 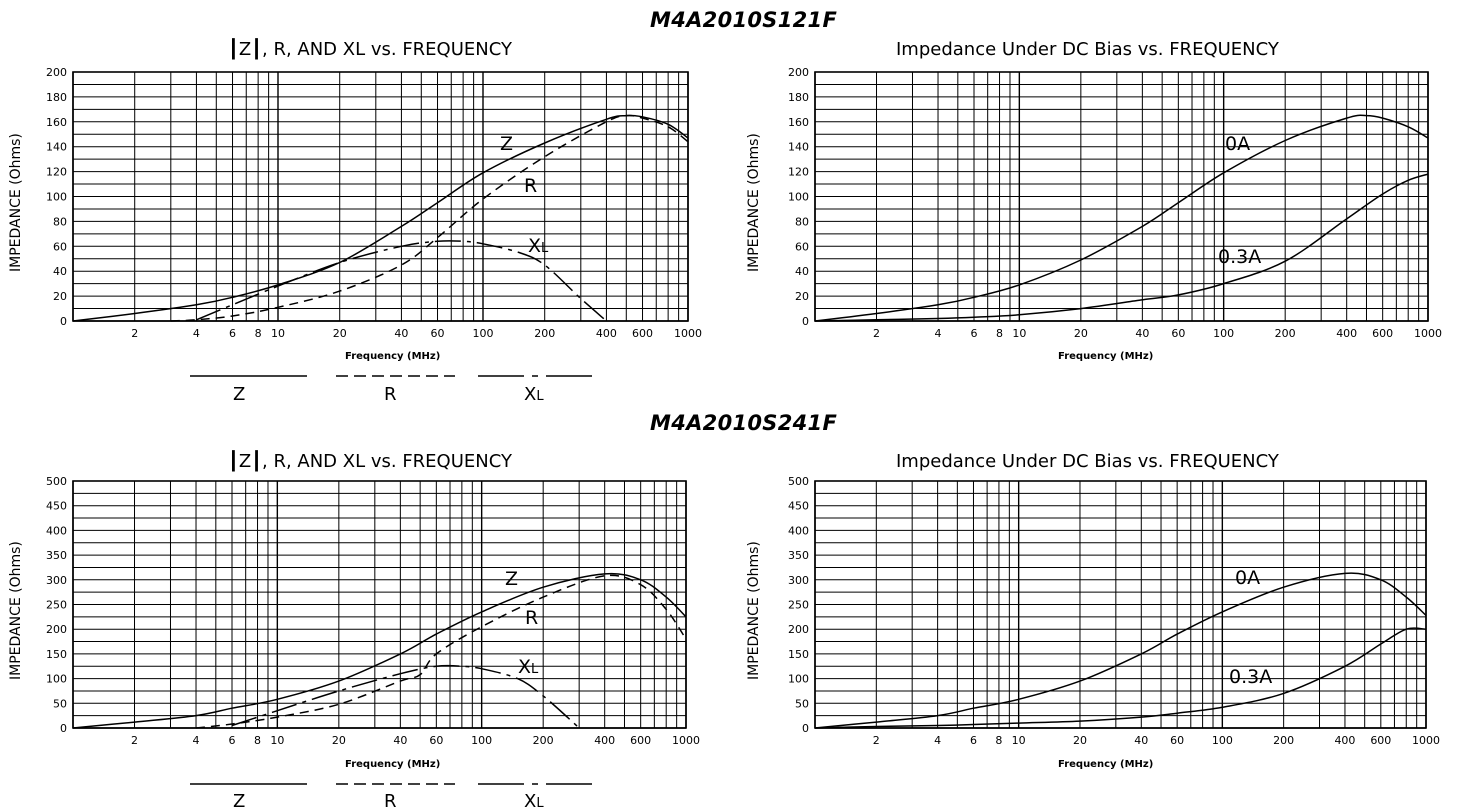 What do you see at coordinates (60, 271) in the screenshot?
I see `y-tick-label: 40` at bounding box center [60, 271].